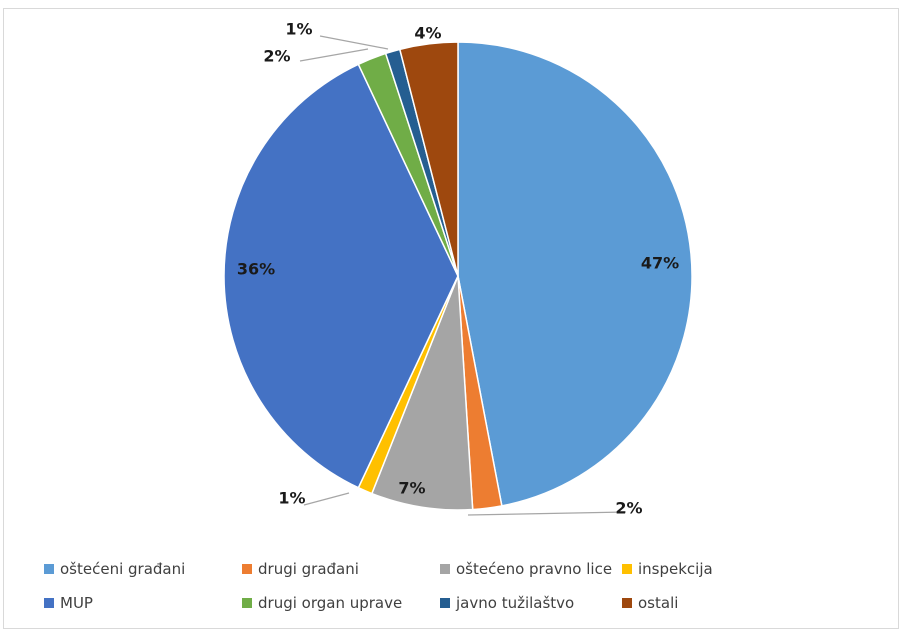  What do you see at coordinates (628, 508) in the screenshot?
I see `data-label-2: 2%` at bounding box center [628, 508].